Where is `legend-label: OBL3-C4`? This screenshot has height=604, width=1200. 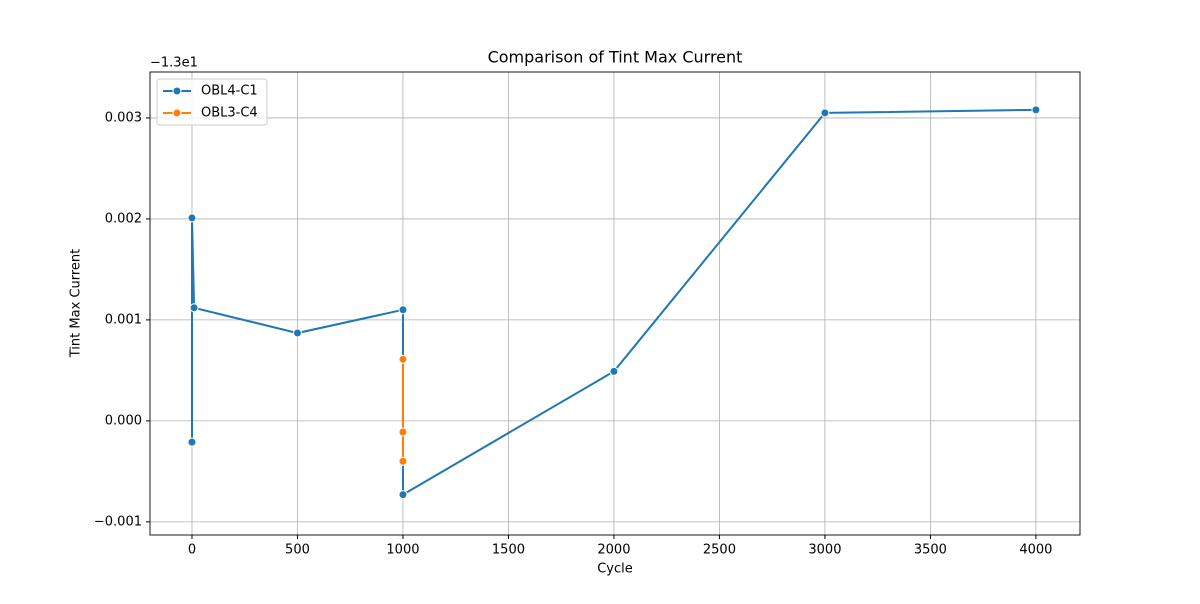 legend-label: OBL3-C4 is located at coordinates (229, 113).